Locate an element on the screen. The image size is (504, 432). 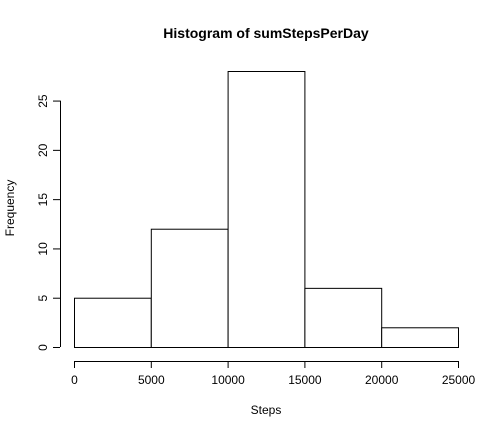
x-tick-label: 20000 is located at coordinates (382, 380).